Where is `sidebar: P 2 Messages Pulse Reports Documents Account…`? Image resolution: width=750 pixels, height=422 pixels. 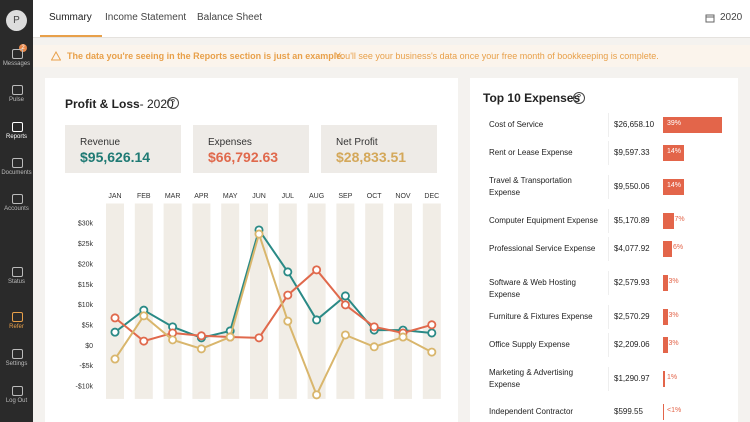 sidebar: P 2 Messages Pulse Reports Documents Account… is located at coordinates (16, 211).